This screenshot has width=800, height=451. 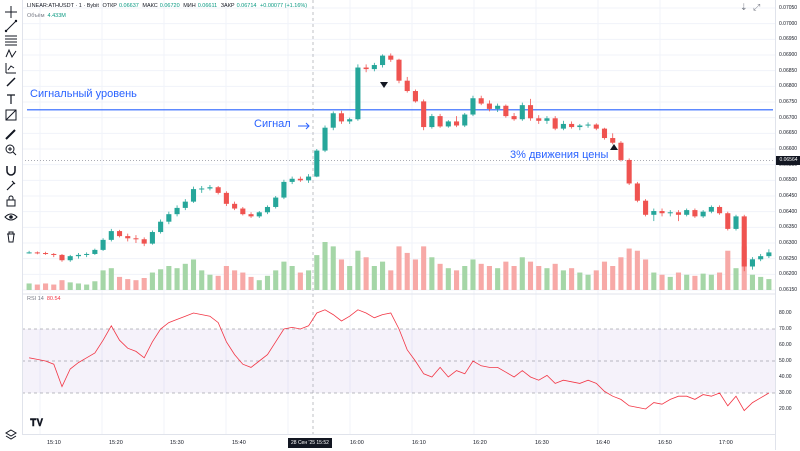 What do you see at coordinates (44, 299) in the screenshot?
I see `rsi-legend: RSI 14 80.54` at bounding box center [44, 299].